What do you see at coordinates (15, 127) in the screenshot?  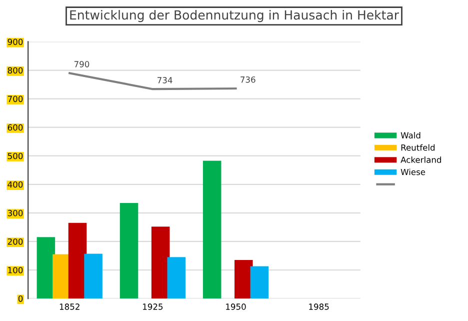 I see `y-tick-label: 600` at bounding box center [15, 127].